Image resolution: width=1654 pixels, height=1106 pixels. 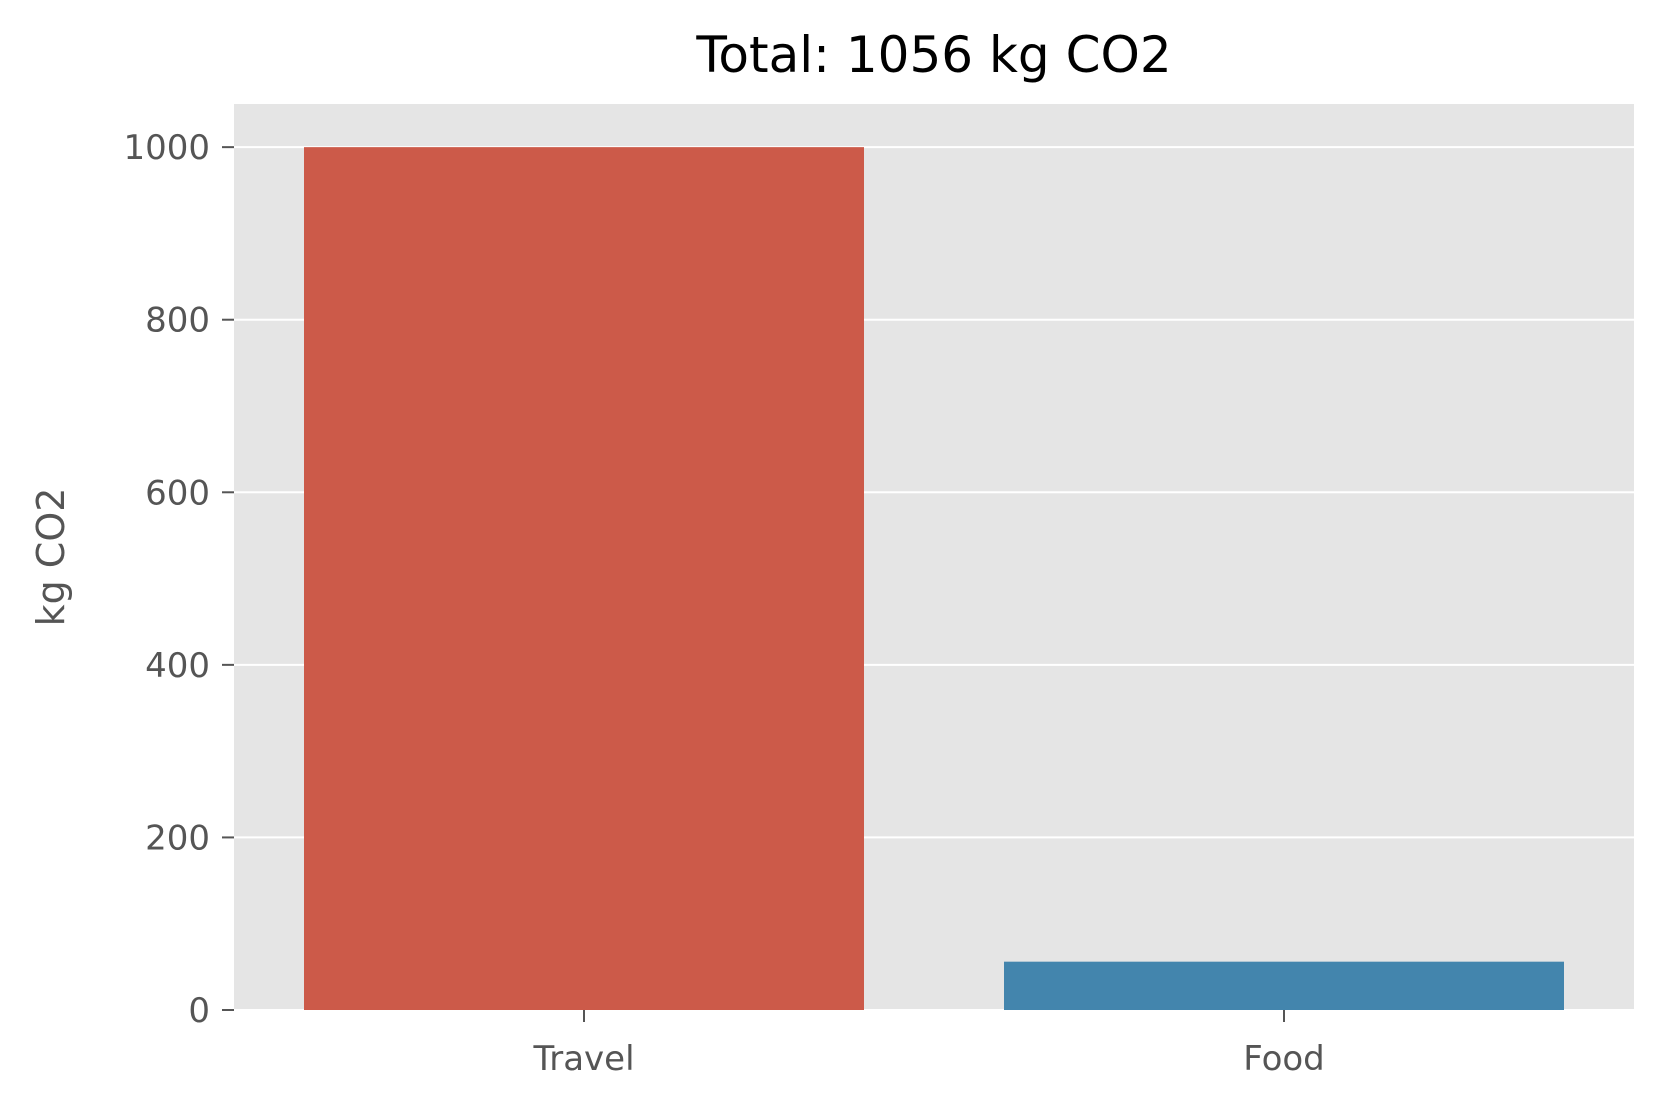 What do you see at coordinates (928, 1044) in the screenshot?
I see `x-axis: Travel Food` at bounding box center [928, 1044].